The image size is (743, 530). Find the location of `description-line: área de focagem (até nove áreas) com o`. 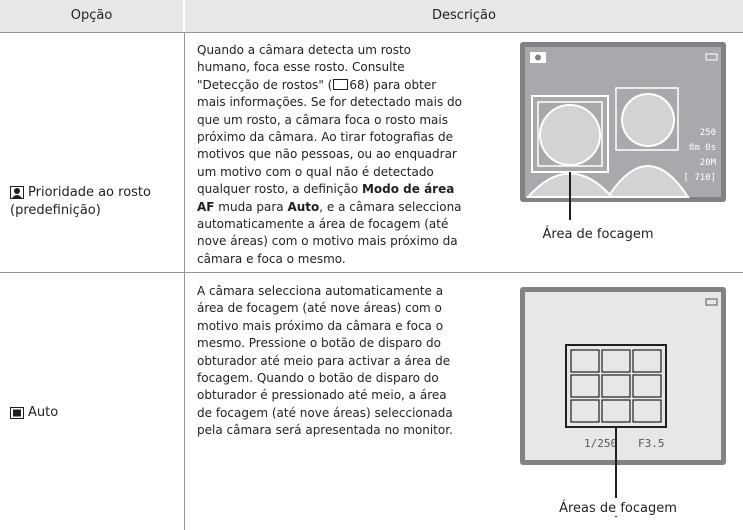

description-line: área de focagem (até nove áreas) com o is located at coordinates (319, 308).